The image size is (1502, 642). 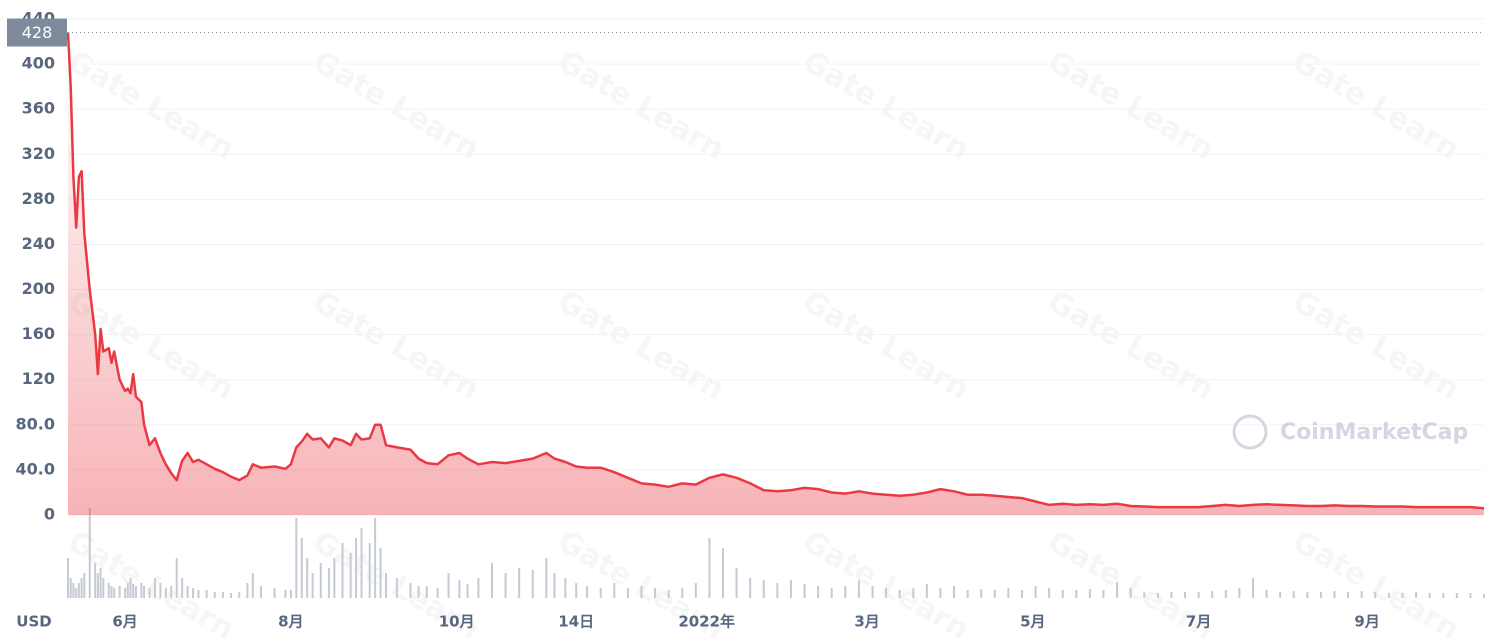 What do you see at coordinates (38, 288) in the screenshot?
I see `y-tick-label: 200` at bounding box center [38, 288].